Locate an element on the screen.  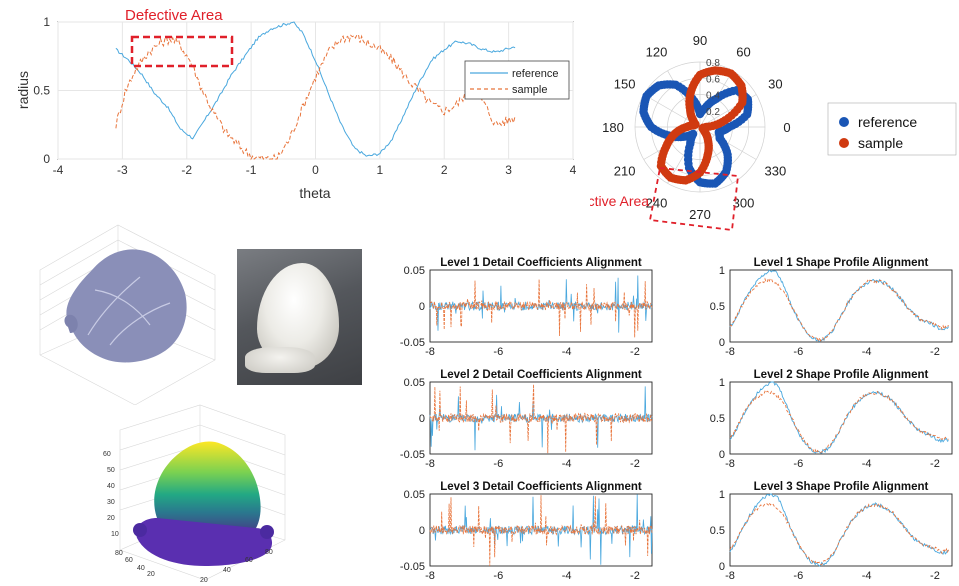
polar-angle-label: 210 is located at coordinates (625, 171).